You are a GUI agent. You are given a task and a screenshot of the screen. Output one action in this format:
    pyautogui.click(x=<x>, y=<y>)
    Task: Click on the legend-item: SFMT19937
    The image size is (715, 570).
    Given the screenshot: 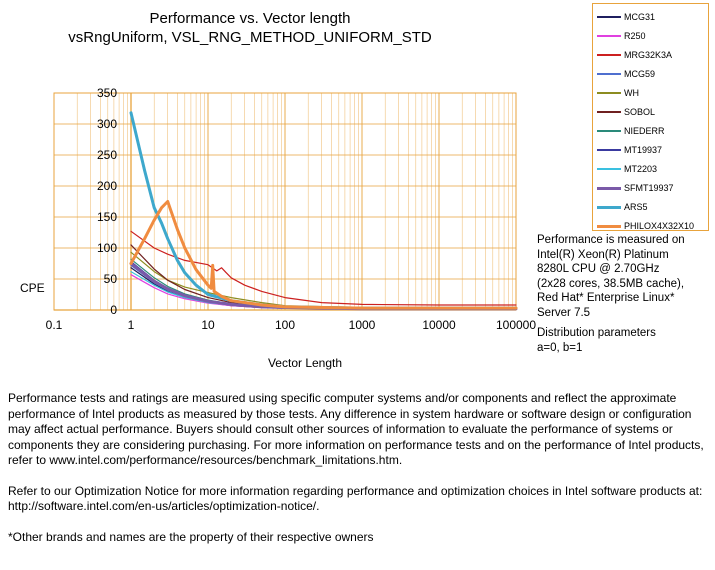 What is the action you would take?
    pyautogui.click(x=635, y=188)
    